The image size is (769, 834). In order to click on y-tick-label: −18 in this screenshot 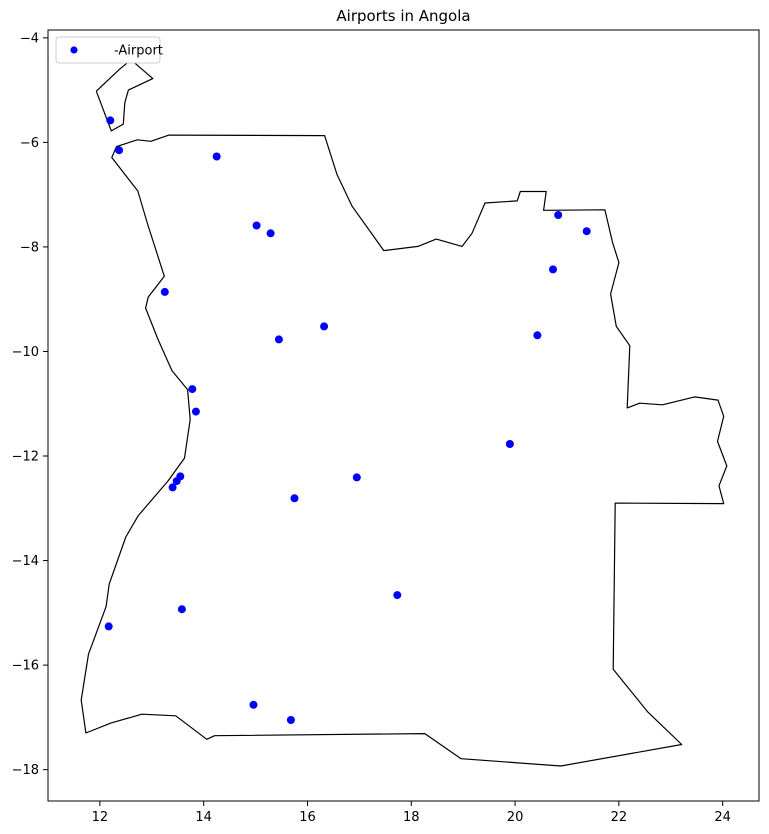, I will do `click(25, 770)`.